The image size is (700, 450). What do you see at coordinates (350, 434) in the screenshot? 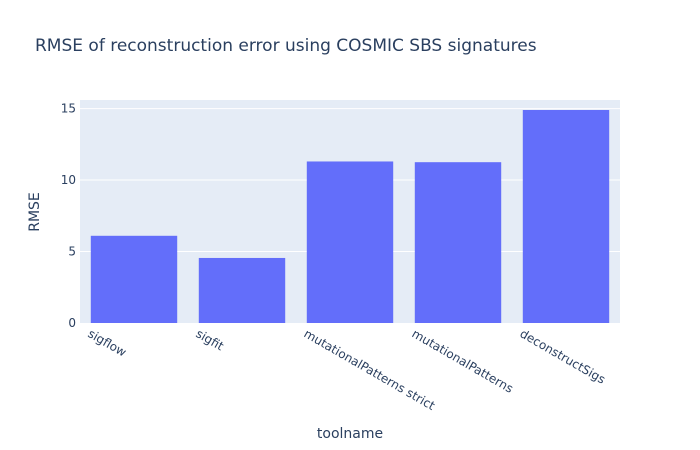
I see `x-axis-title: toolname` at bounding box center [350, 434].